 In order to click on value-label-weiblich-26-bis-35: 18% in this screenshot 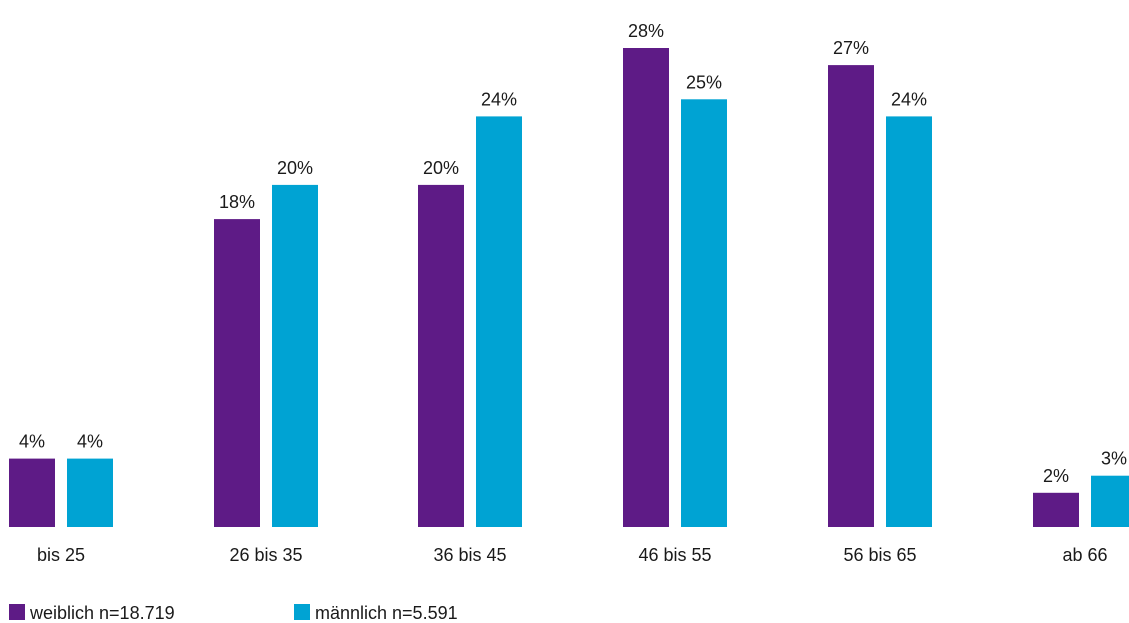, I will do `click(237, 202)`.